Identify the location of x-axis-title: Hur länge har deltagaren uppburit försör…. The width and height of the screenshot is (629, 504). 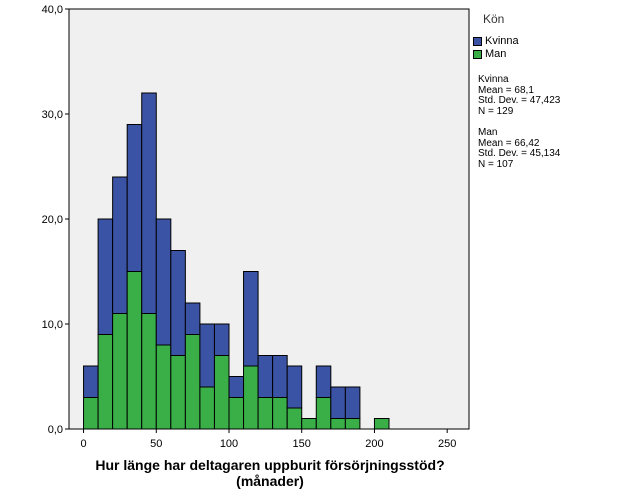
(270, 473).